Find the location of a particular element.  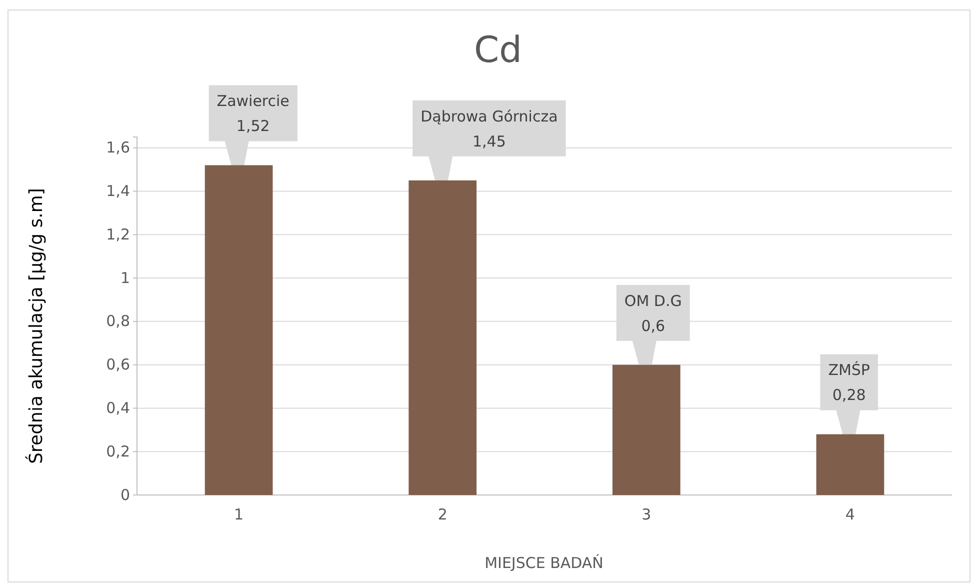

x-tick-label: 3 is located at coordinates (647, 515).